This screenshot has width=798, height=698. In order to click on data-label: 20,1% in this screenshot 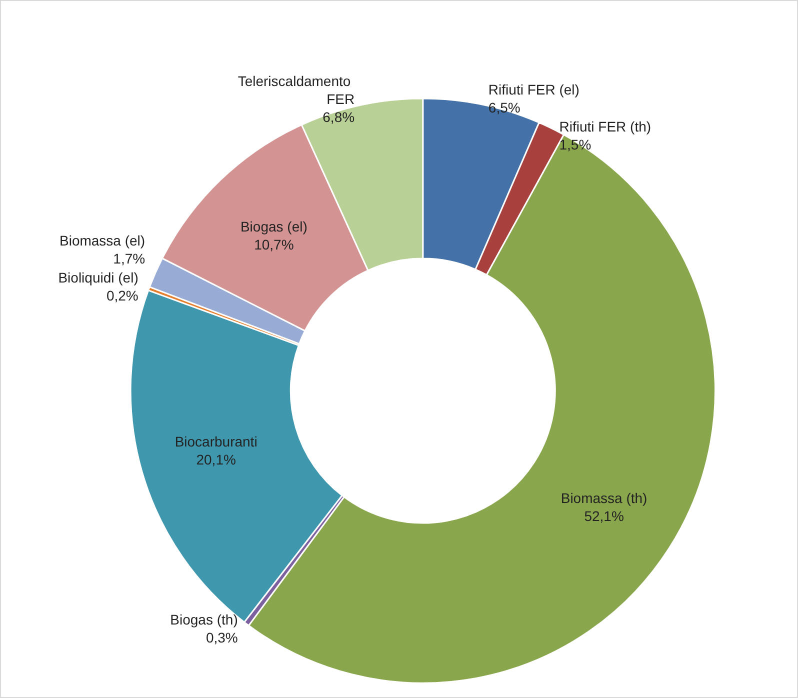, I will do `click(216, 460)`.